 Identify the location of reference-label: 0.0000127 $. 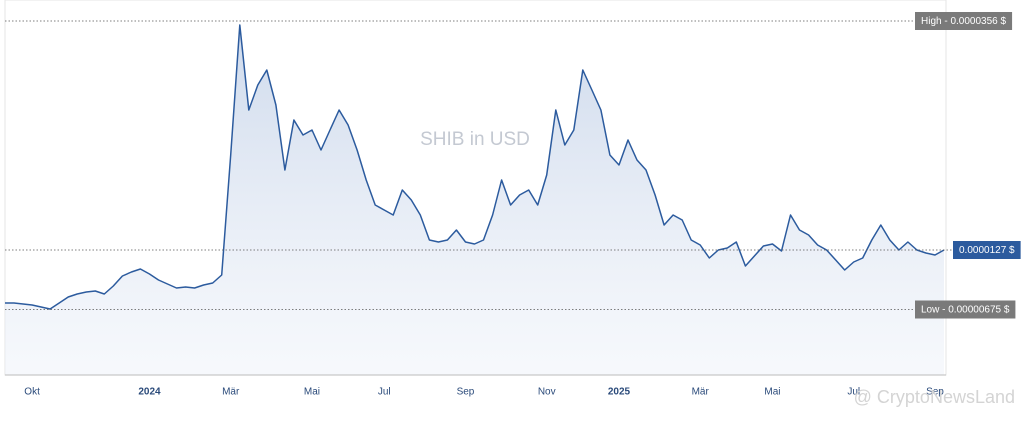
(987, 250).